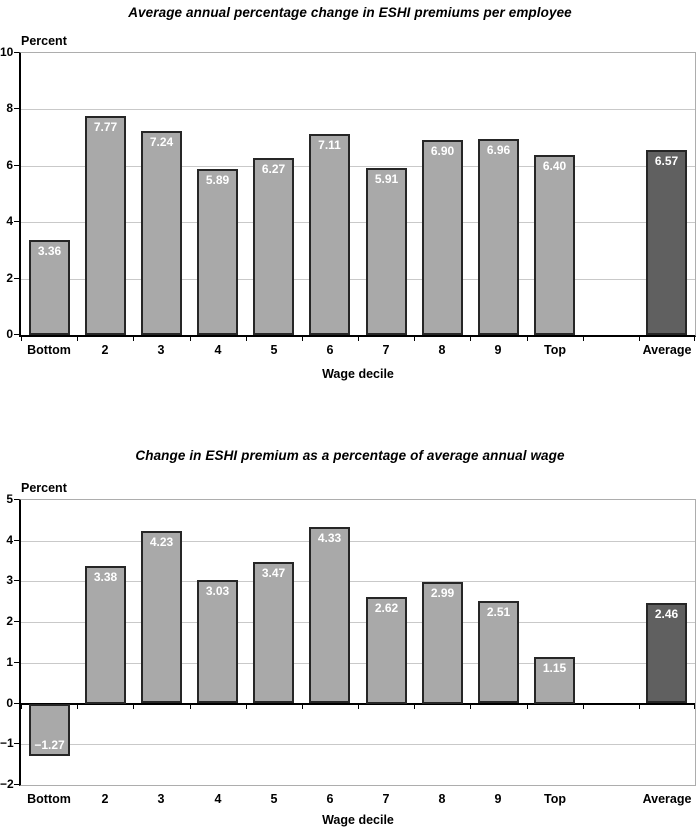 Image resolution: width=700 pixels, height=828 pixels. What do you see at coordinates (9, 580) in the screenshot?
I see `y-tick-label: 3` at bounding box center [9, 580].